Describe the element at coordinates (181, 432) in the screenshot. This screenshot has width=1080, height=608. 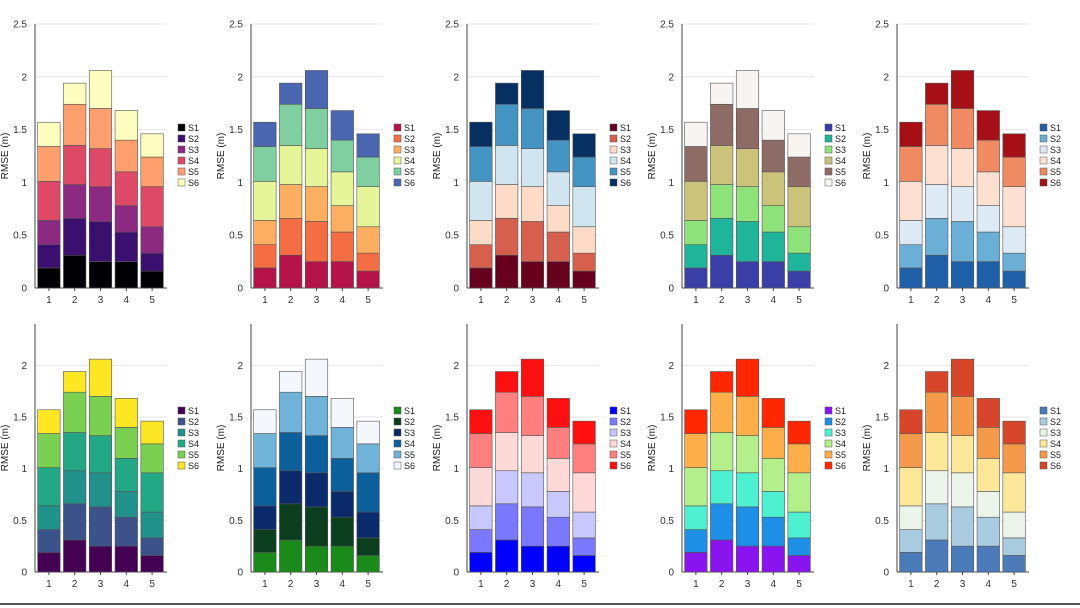
I see `legend-swatch-s3` at that location.